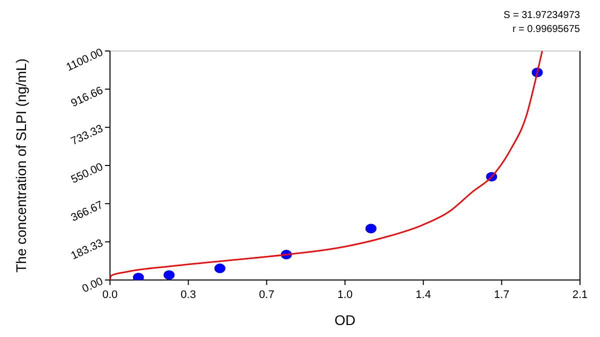 This screenshot has height=337, width=600. Describe the element at coordinates (580, 295) in the screenshot. I see `x-tick-label: 2.1` at that location.